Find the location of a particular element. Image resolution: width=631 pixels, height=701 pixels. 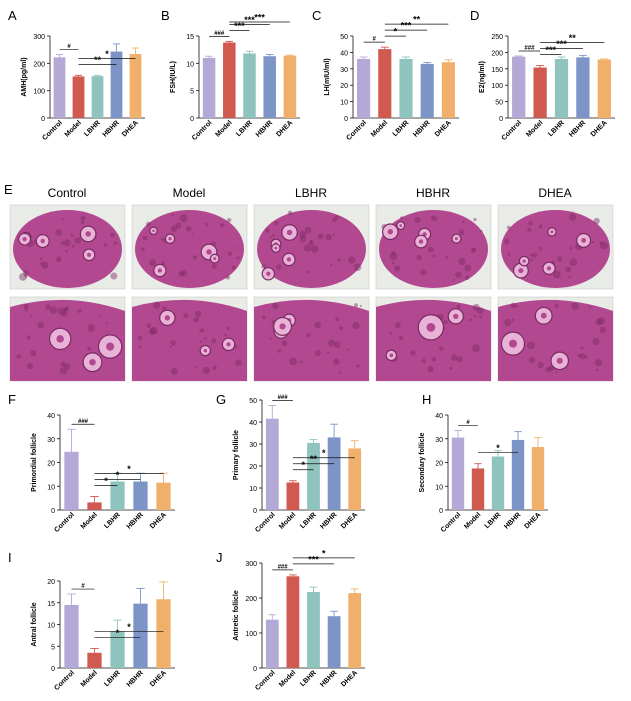

histology-column-label: Model is located at coordinates (189, 193).